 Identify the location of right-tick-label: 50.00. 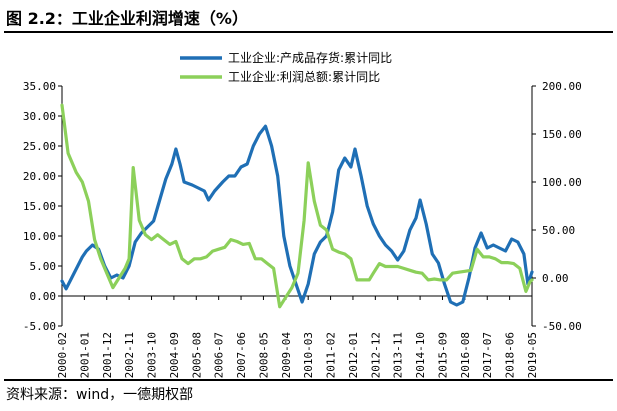
(558, 230).